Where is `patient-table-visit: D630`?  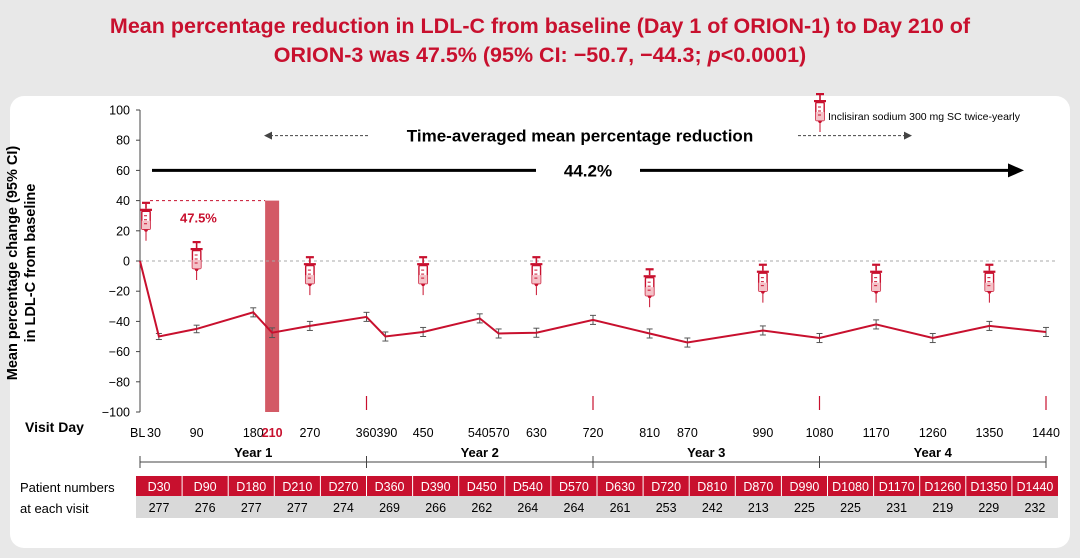
patient-table-visit: D630 is located at coordinates (620, 487).